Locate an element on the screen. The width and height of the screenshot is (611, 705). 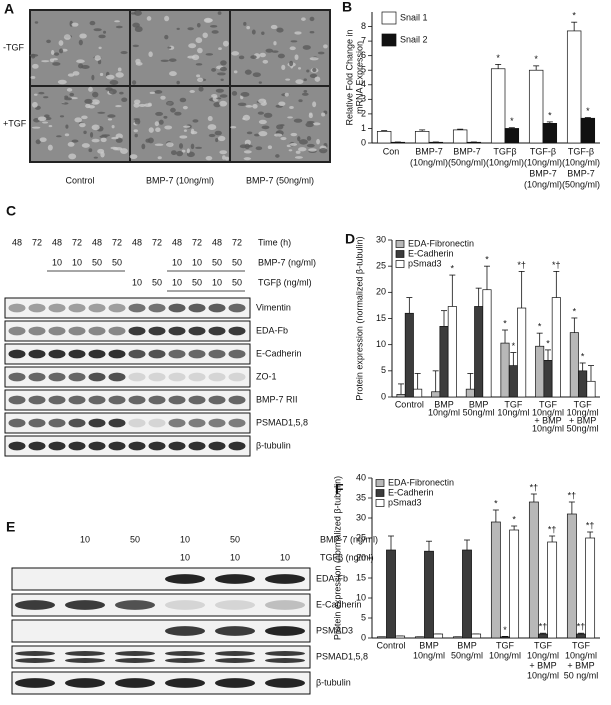
y-tick-label: 20 is located at coordinates (361, 557).